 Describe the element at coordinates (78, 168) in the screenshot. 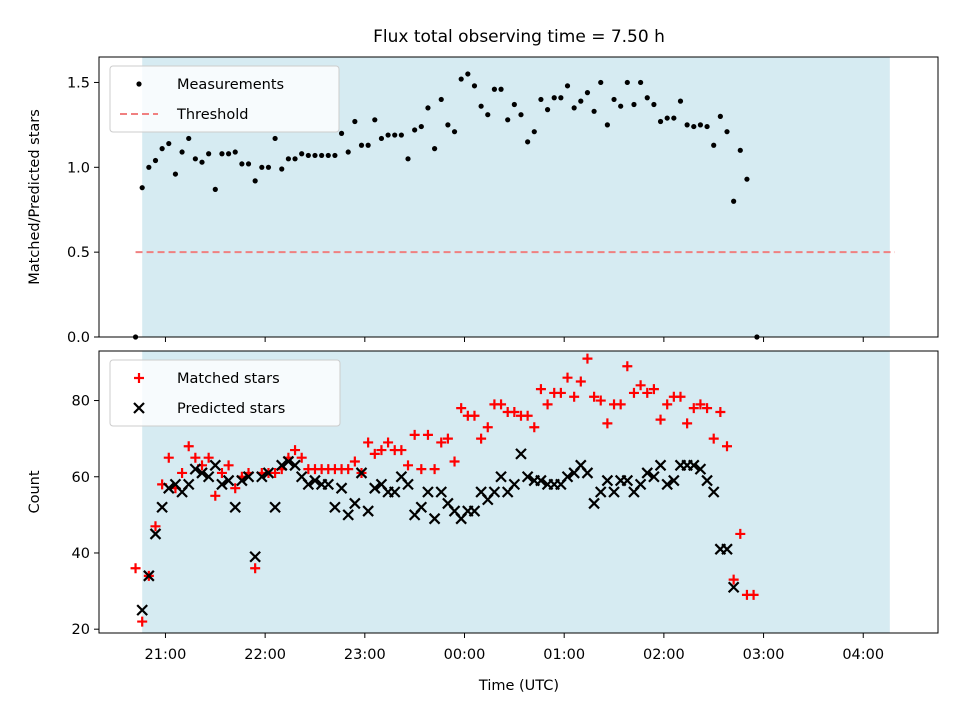

I see `y-tick-label: 1.0` at that location.